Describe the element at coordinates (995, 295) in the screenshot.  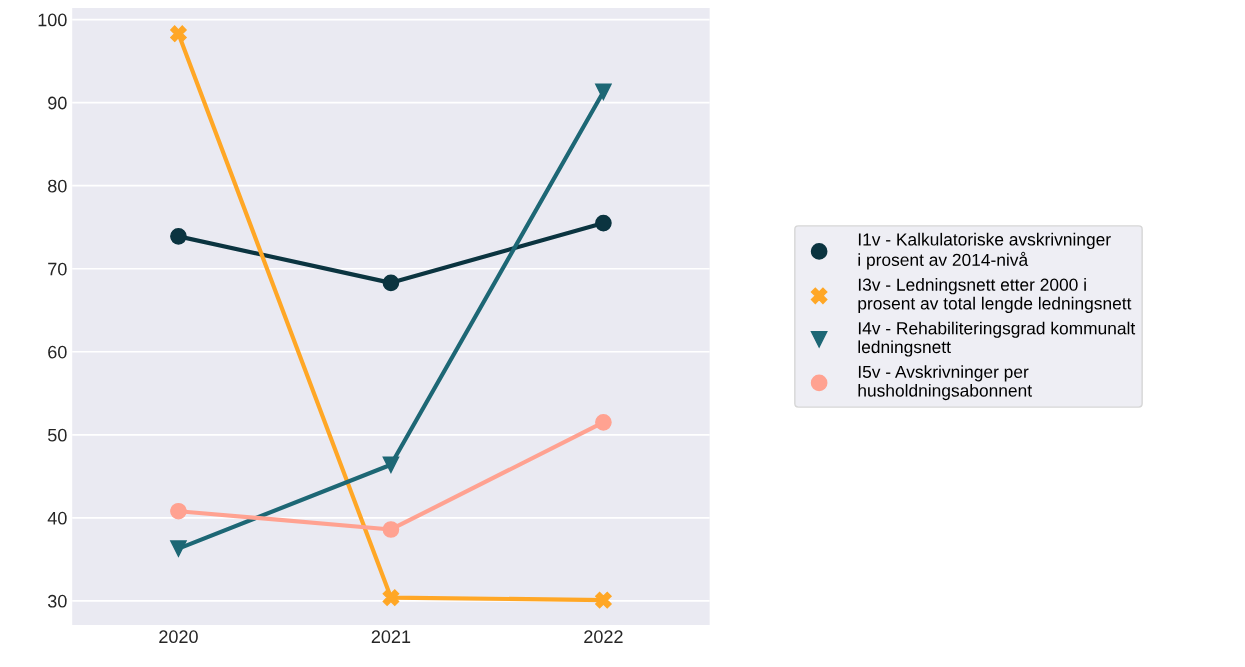
I see `legend-label: I3v - Ledningsnett etter 2000 i prosent av total lengde ledningsnett` at that location.